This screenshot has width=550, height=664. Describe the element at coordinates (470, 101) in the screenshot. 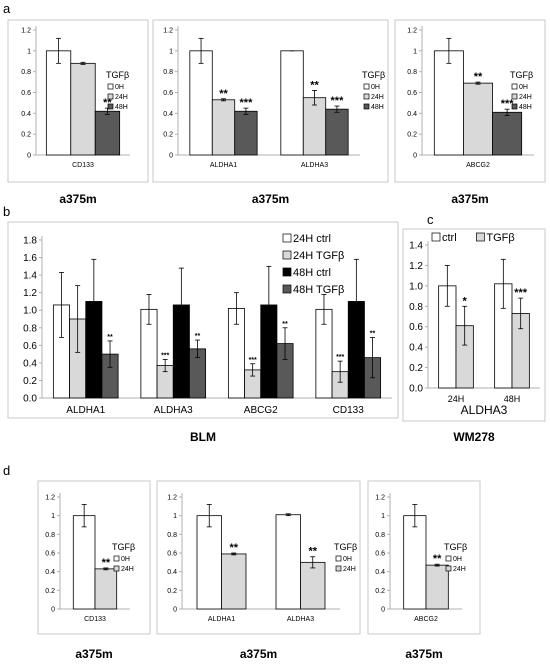

I see `panel-frame-a3` at that location.